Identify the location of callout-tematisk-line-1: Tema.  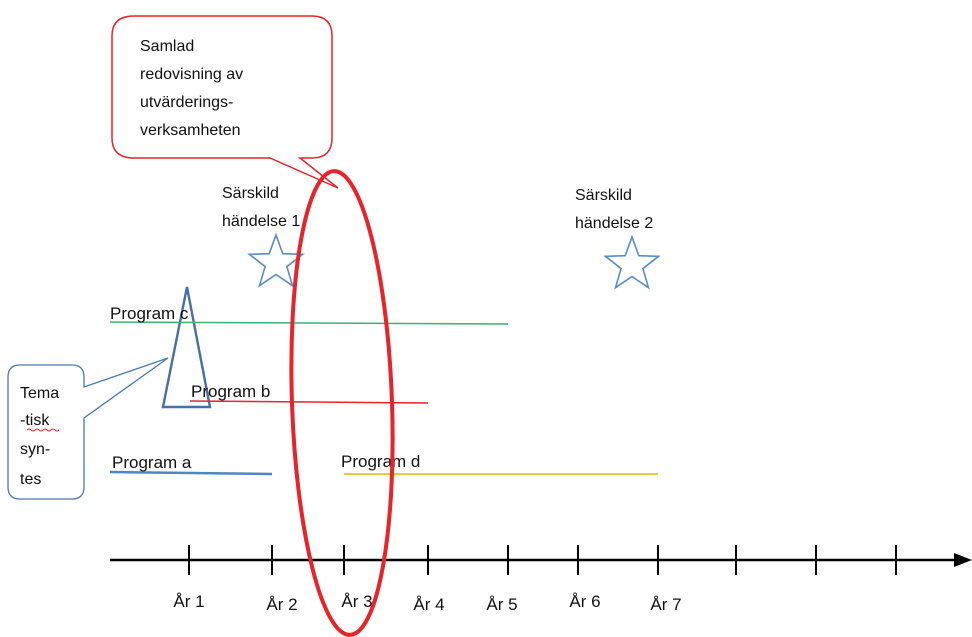
(39, 393).